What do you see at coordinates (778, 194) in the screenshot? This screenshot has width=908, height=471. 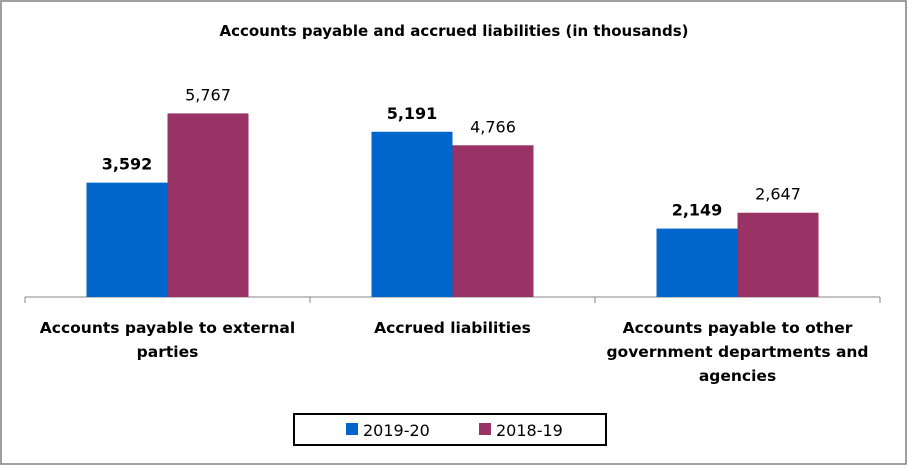 I see `data-label: 2,647` at bounding box center [778, 194].